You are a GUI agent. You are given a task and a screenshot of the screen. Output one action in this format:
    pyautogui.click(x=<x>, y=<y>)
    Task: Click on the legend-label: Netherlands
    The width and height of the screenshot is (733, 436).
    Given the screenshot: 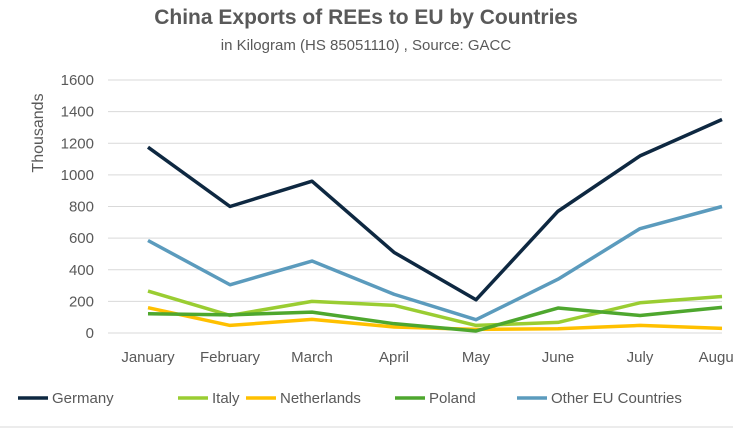 What is the action you would take?
    pyautogui.click(x=320, y=398)
    